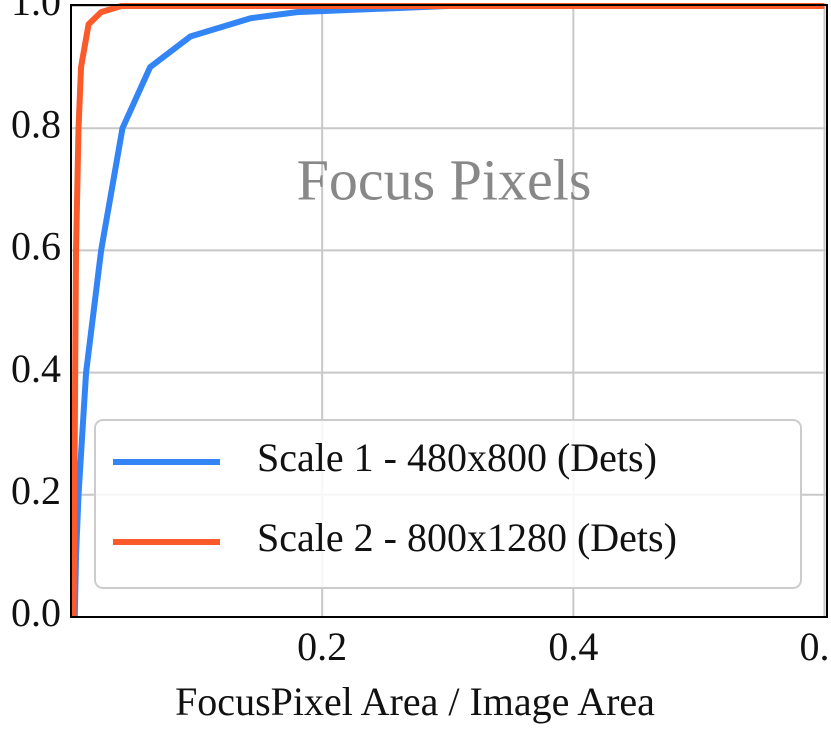  What do you see at coordinates (36, 368) in the screenshot?
I see `y-tick-label: 0.4` at bounding box center [36, 368].